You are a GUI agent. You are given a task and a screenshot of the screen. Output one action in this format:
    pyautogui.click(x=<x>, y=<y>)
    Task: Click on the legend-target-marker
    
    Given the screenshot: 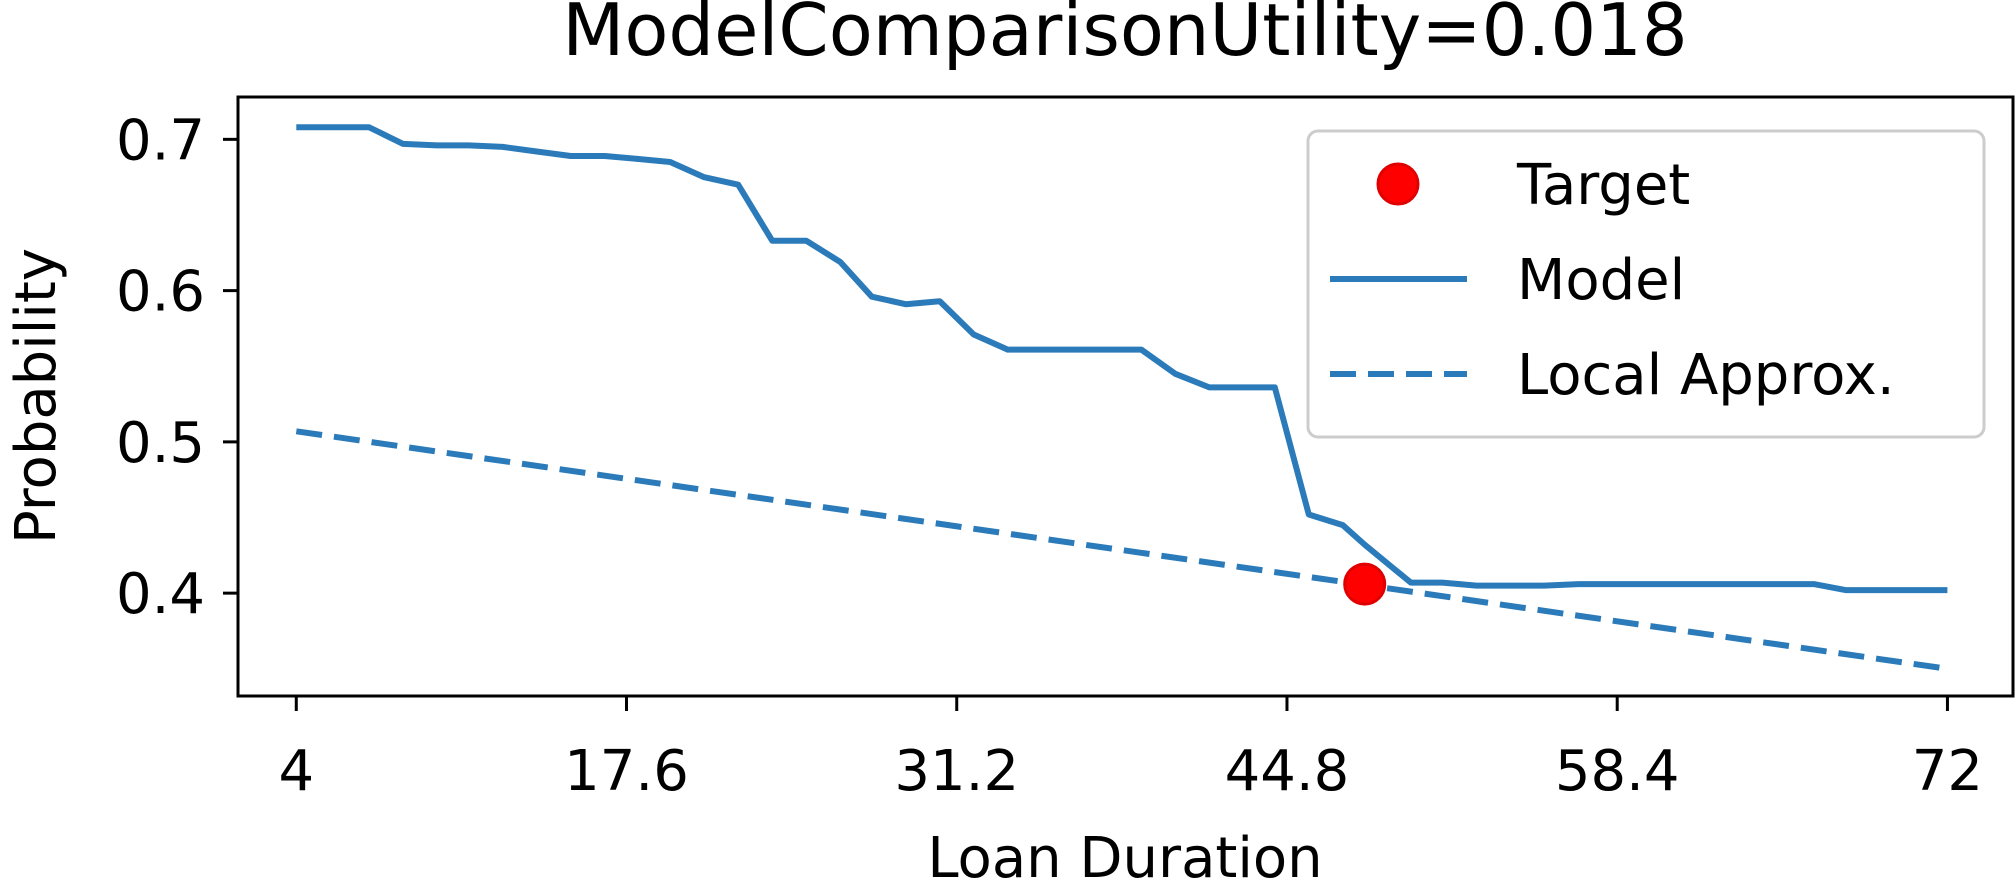 What is the action you would take?
    pyautogui.click(x=1398, y=184)
    